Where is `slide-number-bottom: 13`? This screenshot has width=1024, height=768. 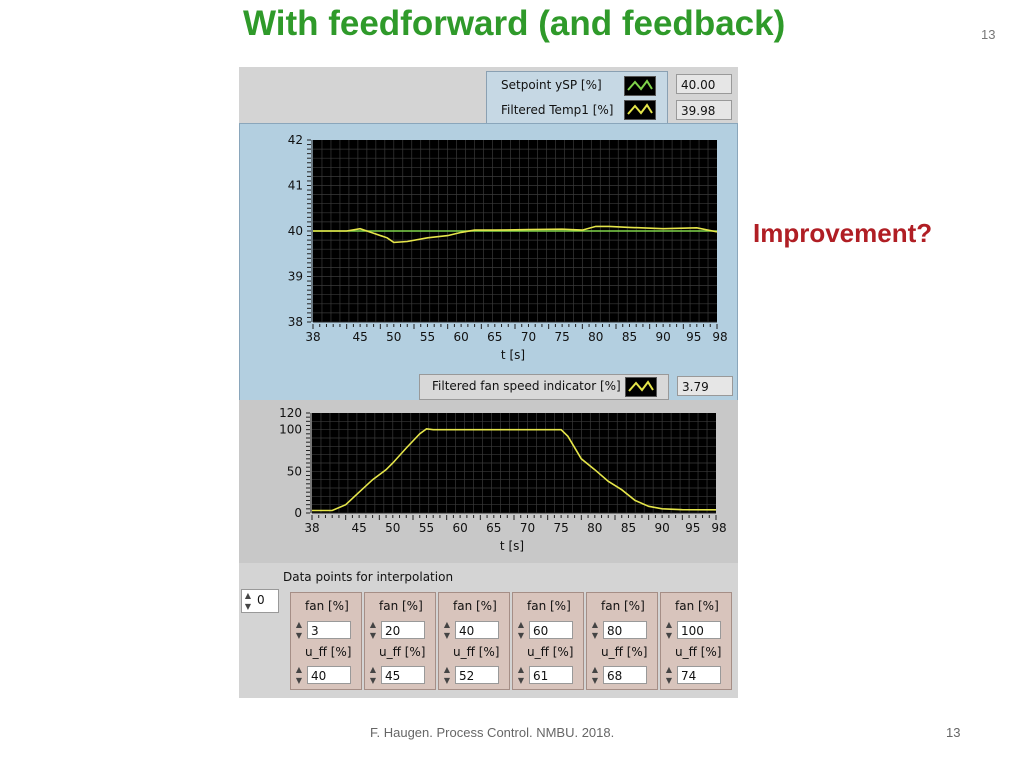 slide-number-bottom: 13 is located at coordinates (953, 732).